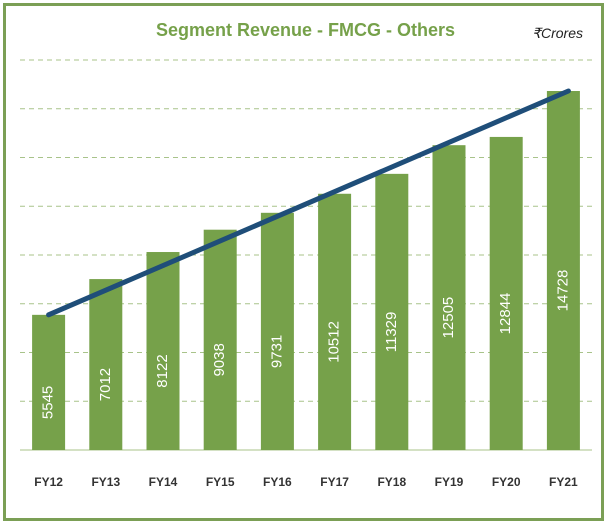 The image size is (611, 528). What do you see at coordinates (305, 30) in the screenshot?
I see `chart-title: Segment Revenue - FMCG - Others` at bounding box center [305, 30].